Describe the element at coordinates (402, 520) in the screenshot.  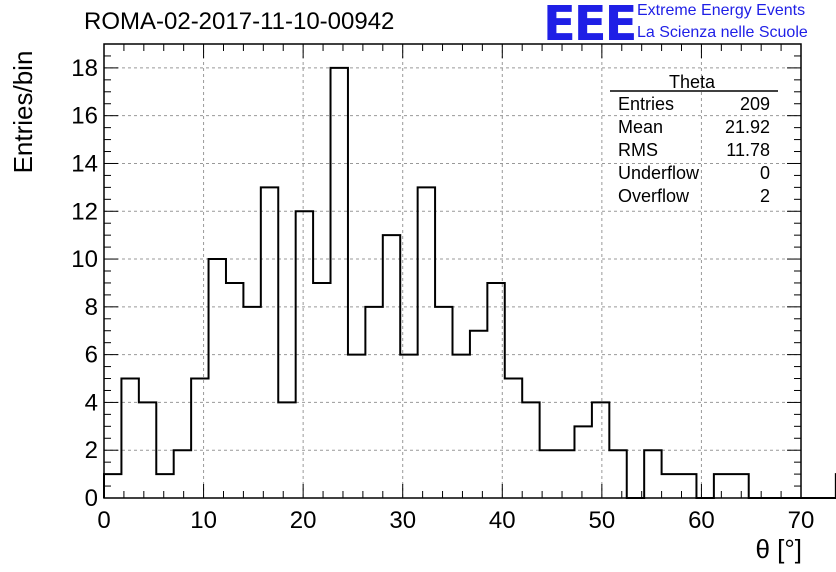
I see `x-tick-label: 30` at that location.